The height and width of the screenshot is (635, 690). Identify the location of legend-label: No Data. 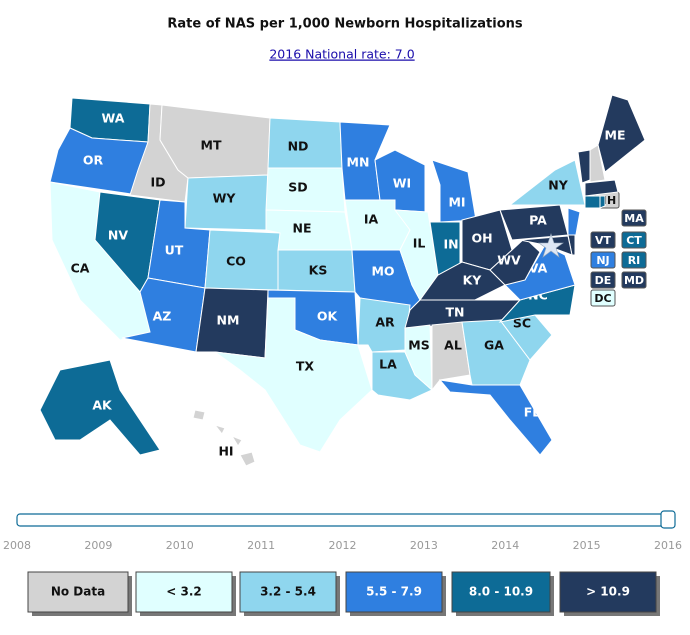
(78, 592).